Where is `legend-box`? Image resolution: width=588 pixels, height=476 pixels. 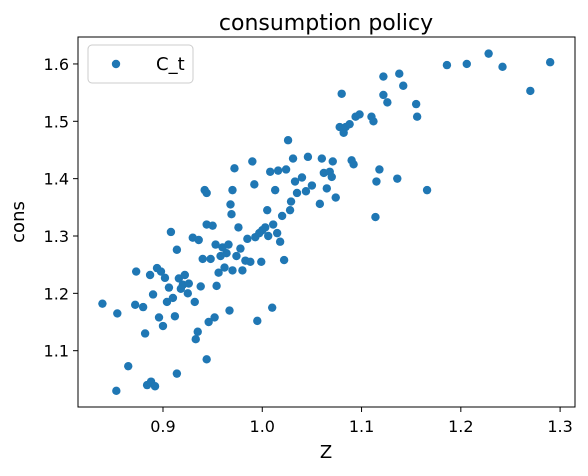 legend-box is located at coordinates (140, 64).